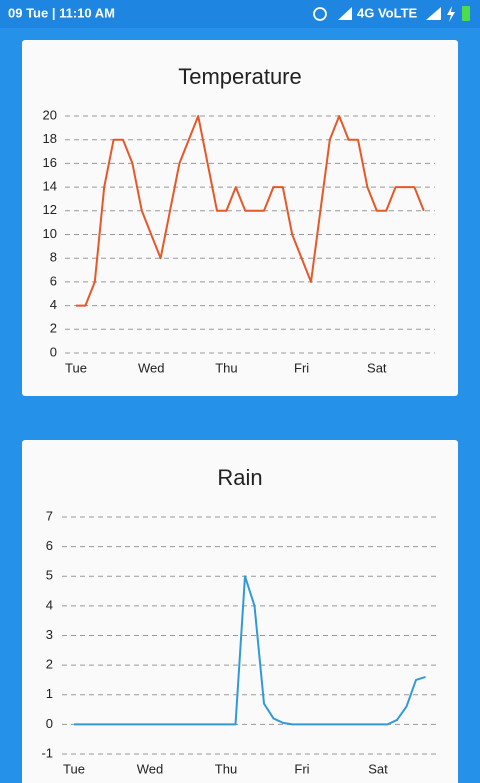 This screenshot has height=783, width=480. Describe the element at coordinates (239, 477) in the screenshot. I see `chart-title: Rain` at that location.